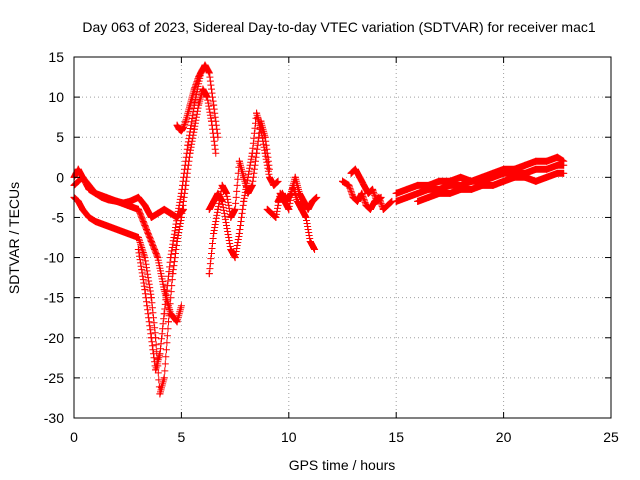 This screenshot has width=640, height=480. Describe the element at coordinates (54, 298) in the screenshot. I see `y-tick-label: -15` at that location.